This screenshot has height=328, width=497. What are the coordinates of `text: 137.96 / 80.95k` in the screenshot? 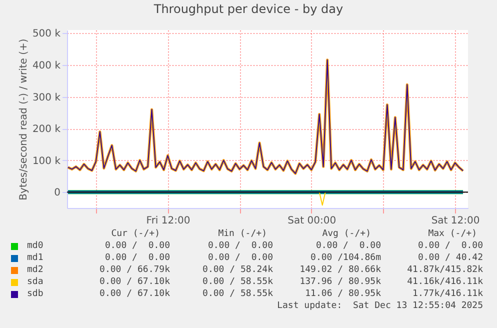 It's located at (340, 282).